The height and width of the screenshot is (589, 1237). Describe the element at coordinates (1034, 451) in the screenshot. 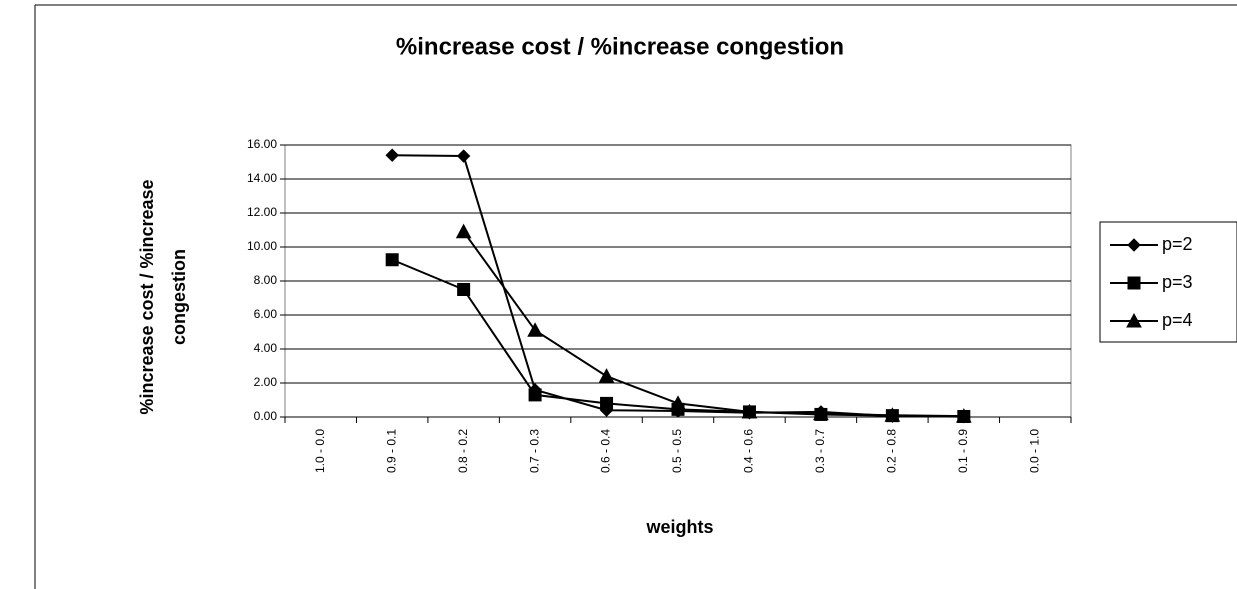

I see `x-tick-label: 0.0 - 1.0` at that location.